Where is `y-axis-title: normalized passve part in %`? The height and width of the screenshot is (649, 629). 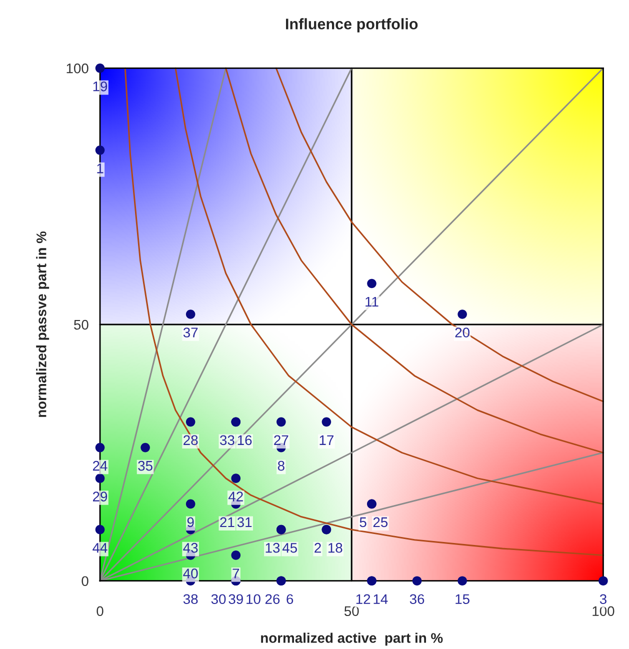
y-axis-title: normalized passve part in % is located at coordinates (43, 324).